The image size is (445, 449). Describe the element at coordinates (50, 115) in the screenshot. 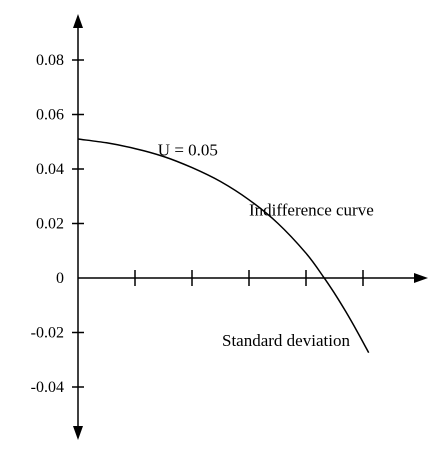

I see `y-tick-label: 0.06` at that location.